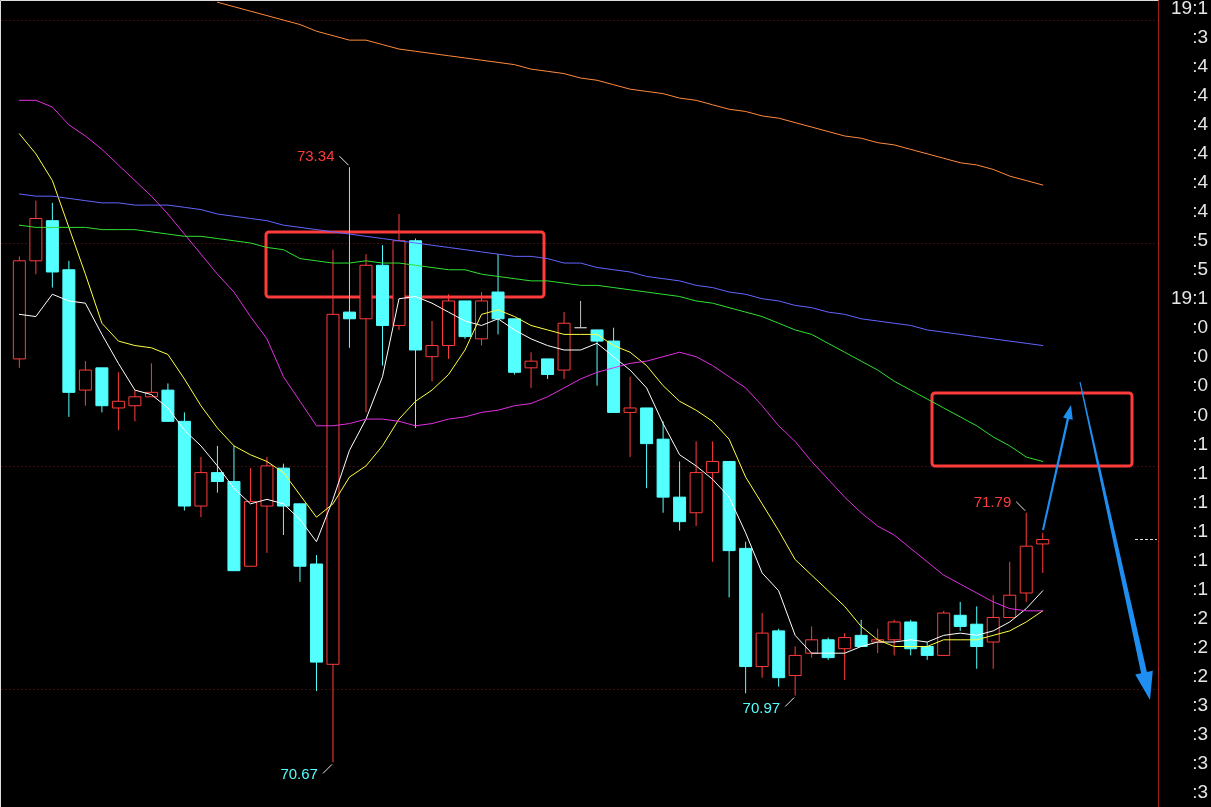 This screenshot has height=807, width=1211. What do you see at coordinates (299, 774) in the screenshot?
I see `text: 70.67` at bounding box center [299, 774].